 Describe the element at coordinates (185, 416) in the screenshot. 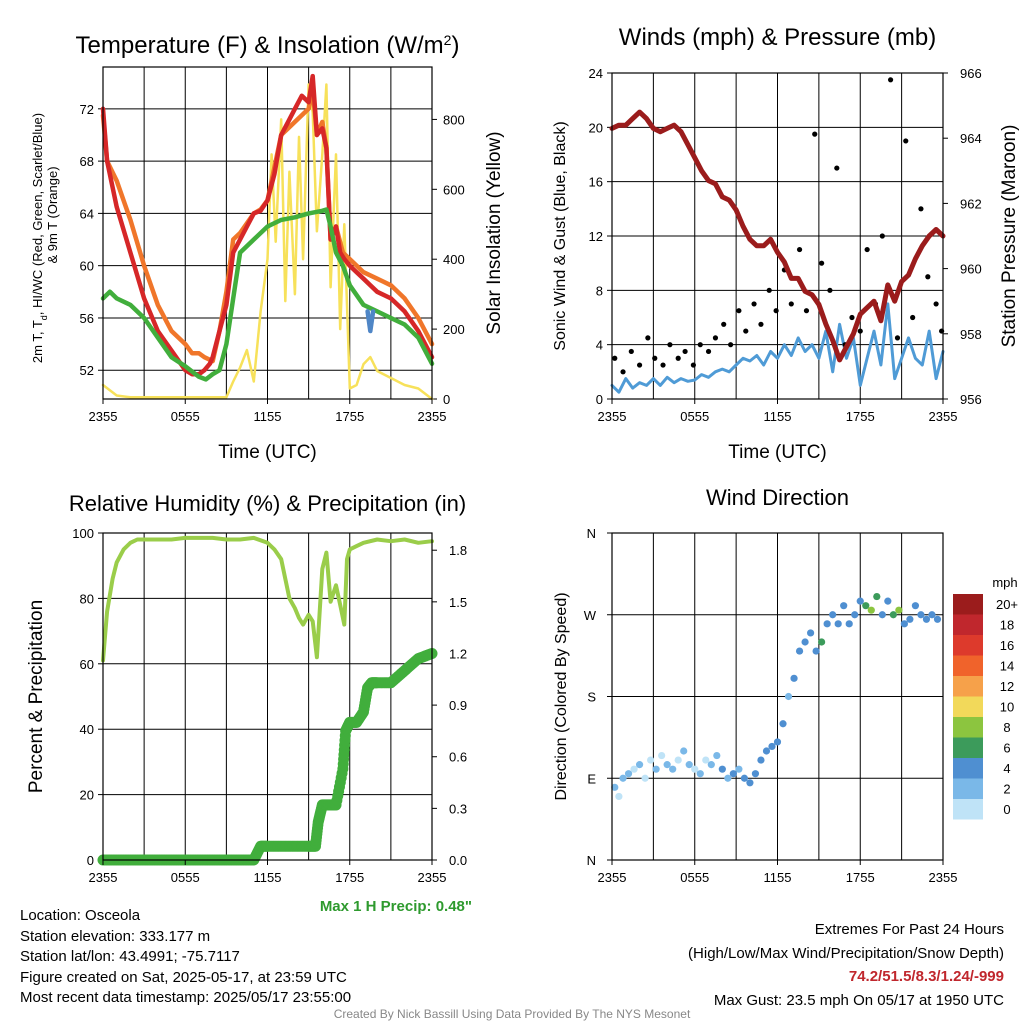

I see `temp-panel-xtick-label: 0555` at that location.